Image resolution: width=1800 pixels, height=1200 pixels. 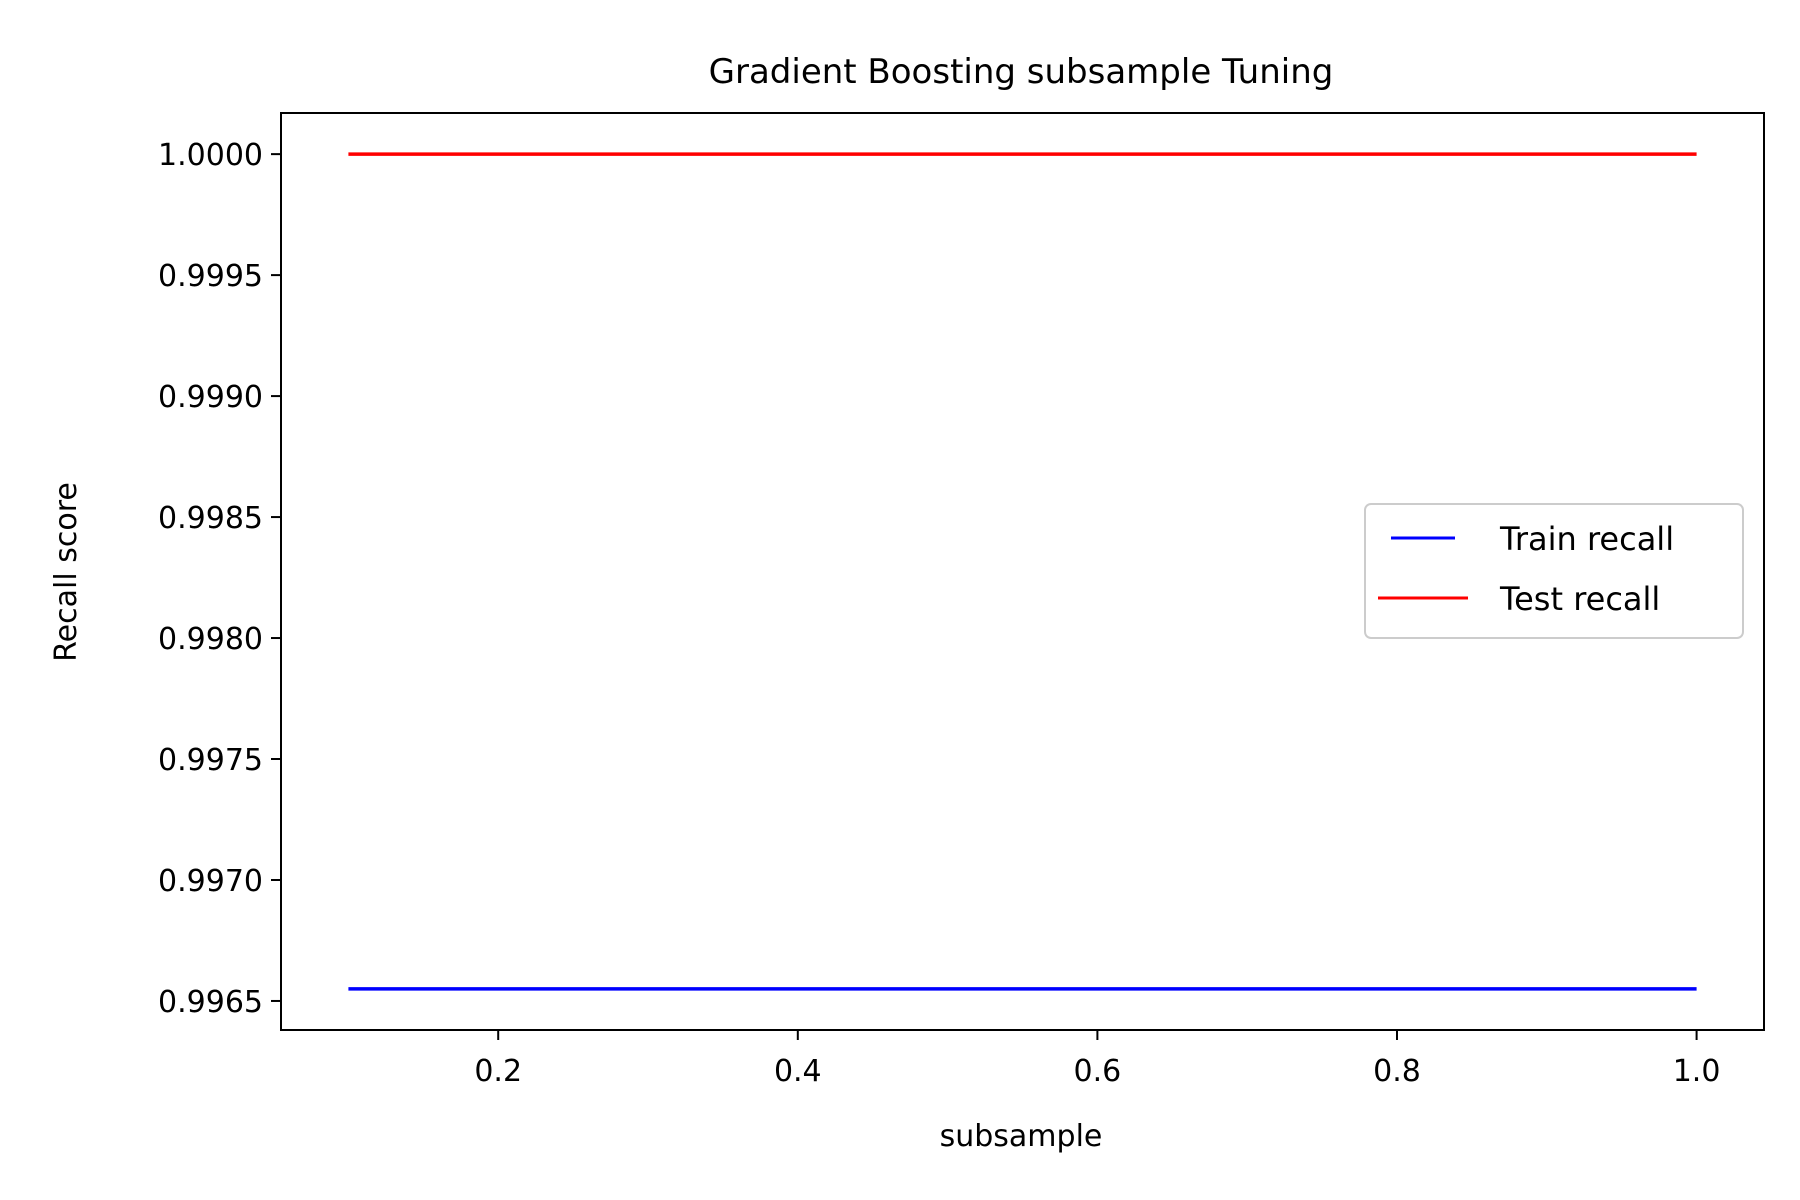 What do you see at coordinates (1021, 1136) in the screenshot?
I see `x-axis-label: subsample` at bounding box center [1021, 1136].